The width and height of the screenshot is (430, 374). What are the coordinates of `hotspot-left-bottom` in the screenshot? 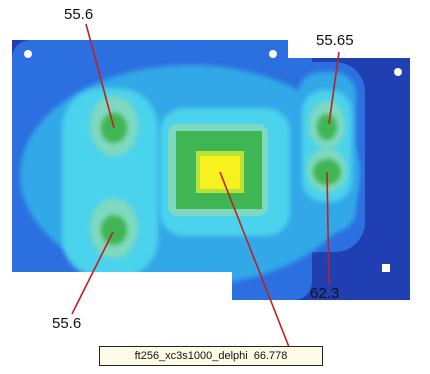 It's located at (114, 230).